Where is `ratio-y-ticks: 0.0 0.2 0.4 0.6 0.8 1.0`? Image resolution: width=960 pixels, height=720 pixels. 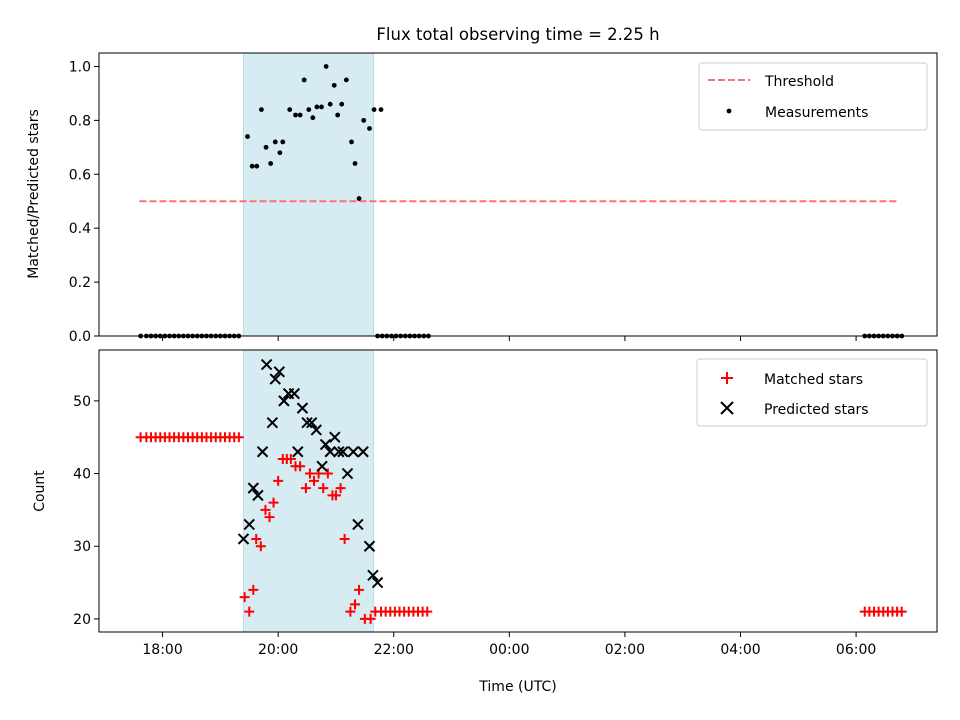 ratio-y-ticks: 0.0 0.2 0.4 0.6 0.8 1.0 is located at coordinates (84, 202).